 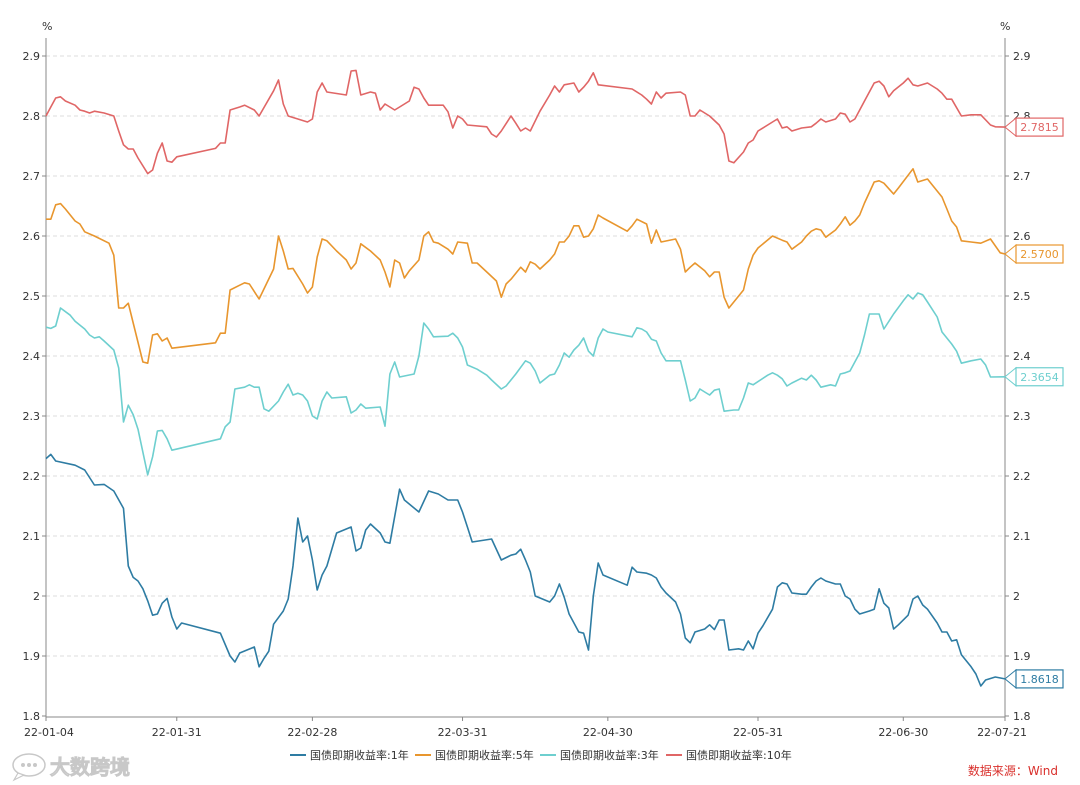 I want to click on y-tick-label-left: 2.6, so click(x=32, y=236).